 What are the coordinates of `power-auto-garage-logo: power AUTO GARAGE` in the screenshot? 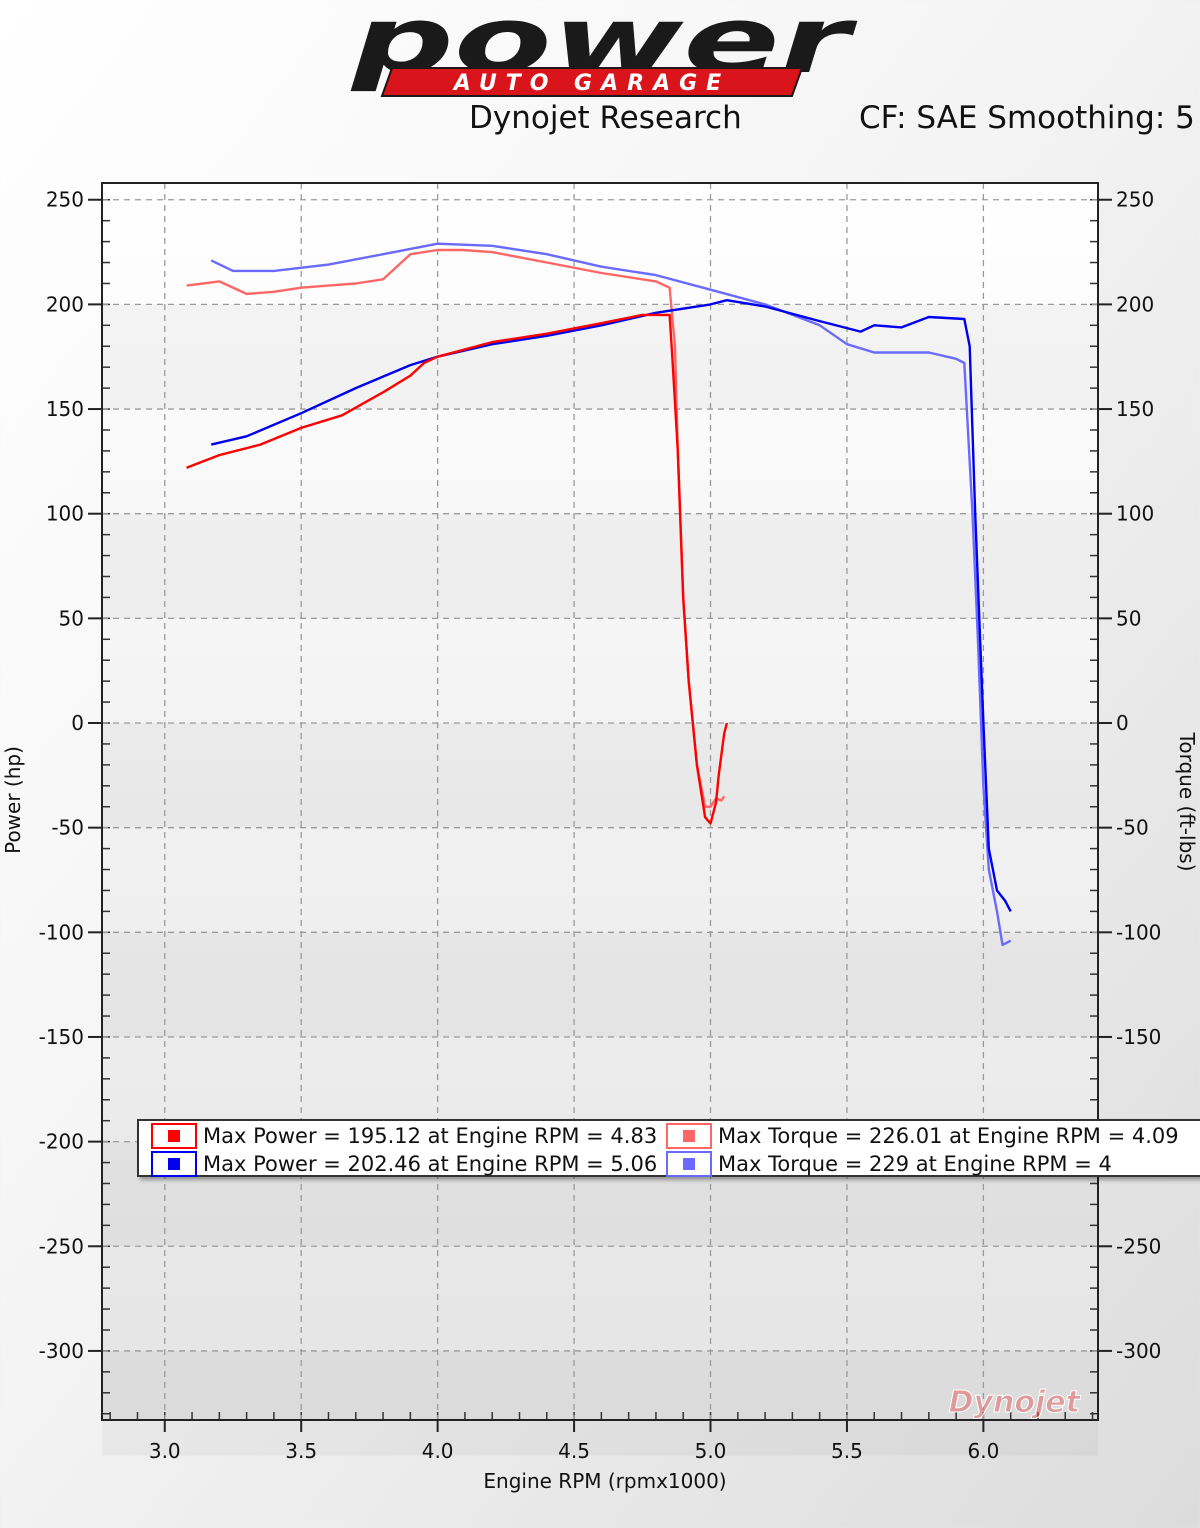 It's located at (604, 48).